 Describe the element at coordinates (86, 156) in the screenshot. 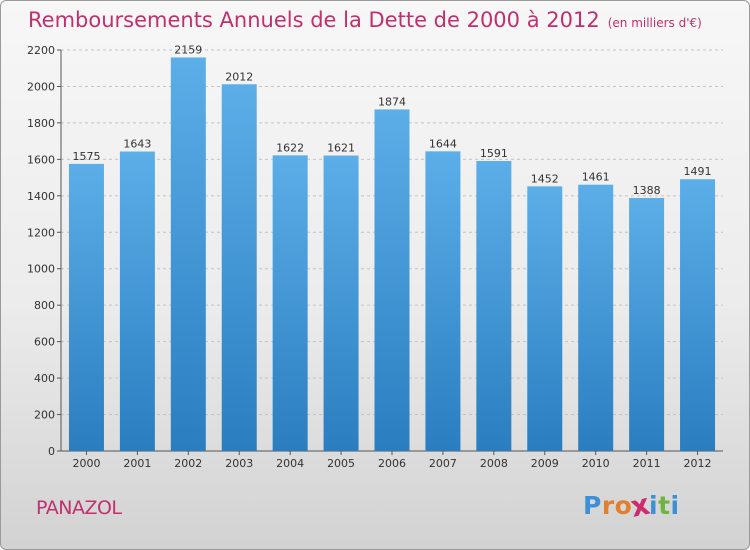

I see `data-label: 1575` at that location.